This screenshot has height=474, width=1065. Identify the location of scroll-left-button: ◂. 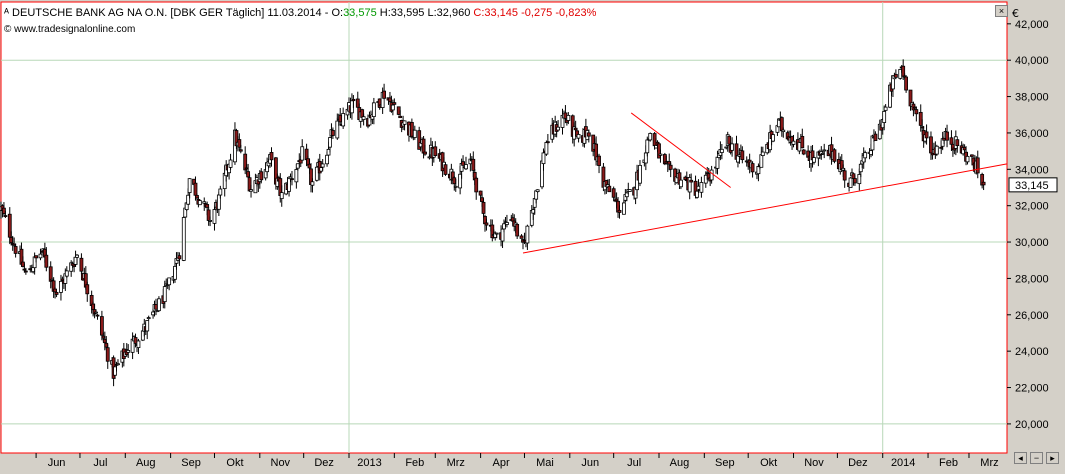
(1020, 458).